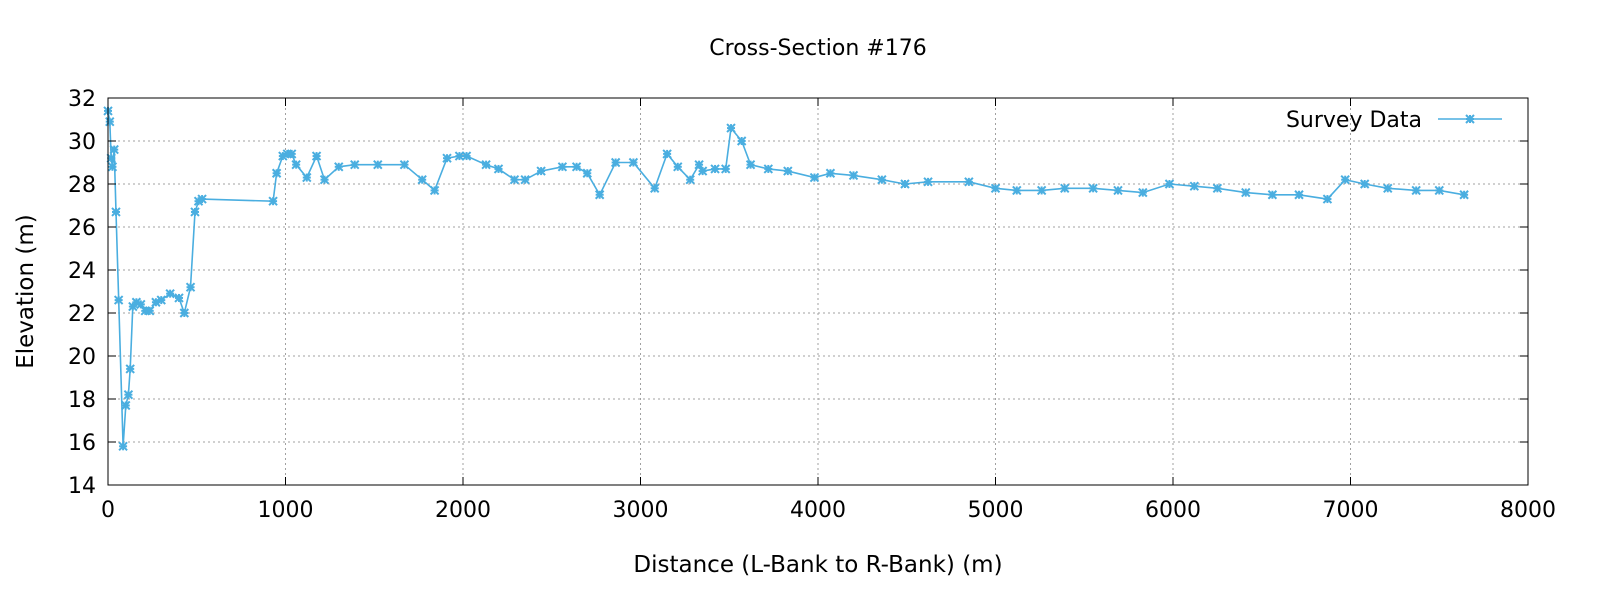  Describe the element at coordinates (82, 142) in the screenshot. I see `y-tick-label: 30` at that location.